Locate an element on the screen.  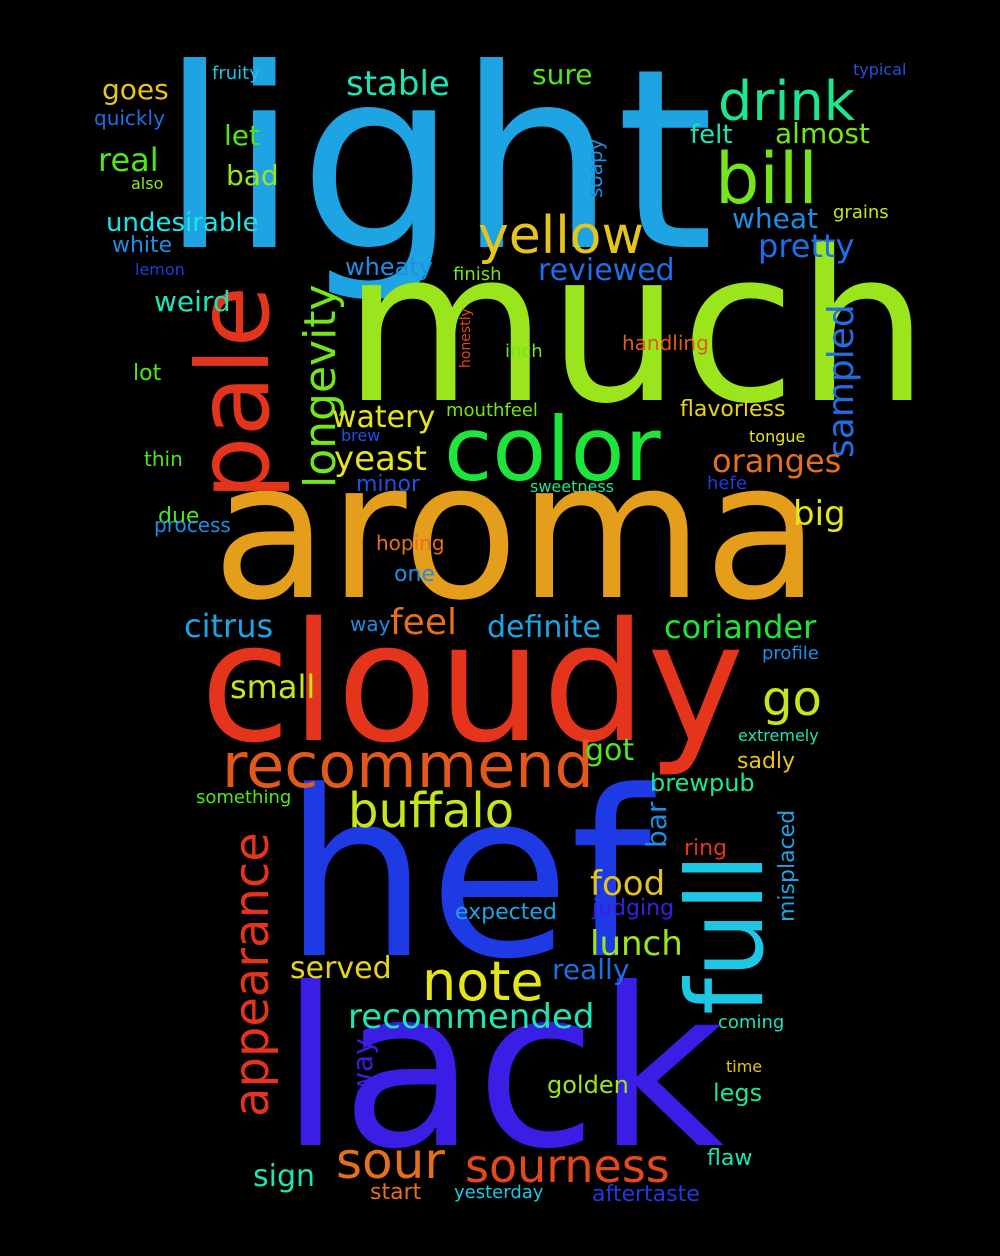
word-away: away is located at coordinates (362, 1075).